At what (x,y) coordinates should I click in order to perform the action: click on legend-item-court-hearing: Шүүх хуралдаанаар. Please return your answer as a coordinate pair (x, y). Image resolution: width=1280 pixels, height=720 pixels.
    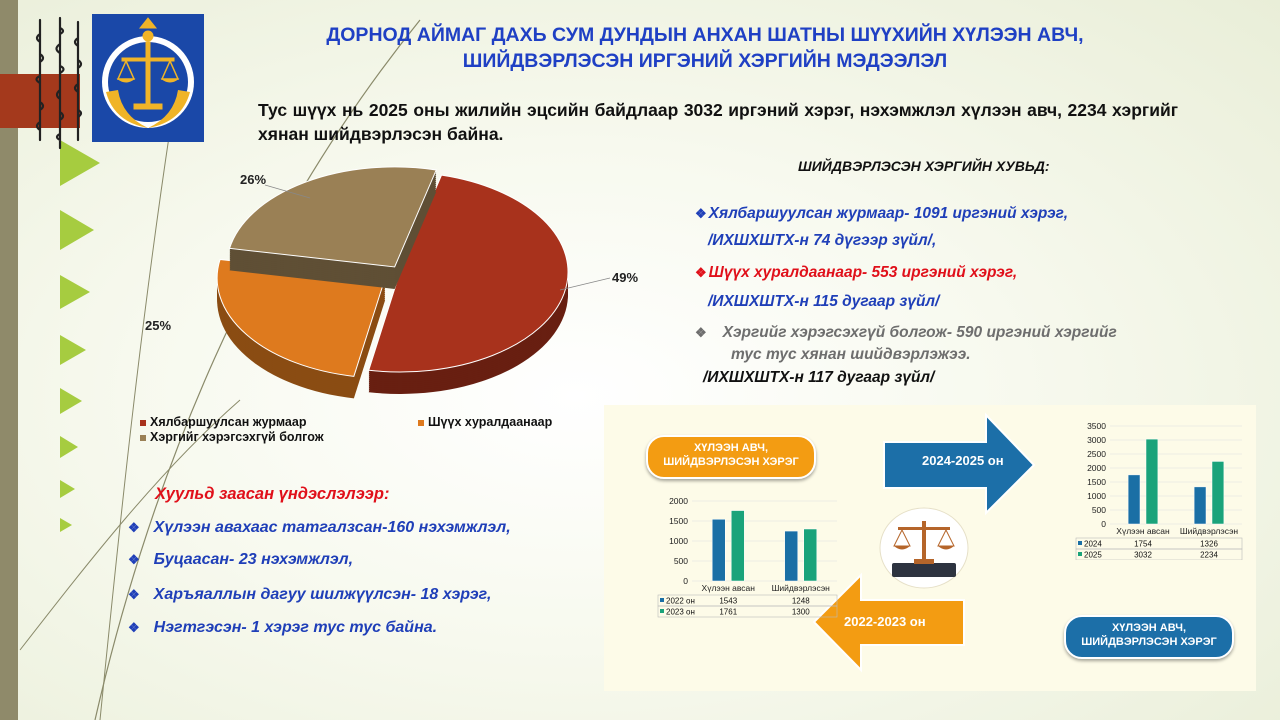
    Looking at the image, I should click on (485, 422).